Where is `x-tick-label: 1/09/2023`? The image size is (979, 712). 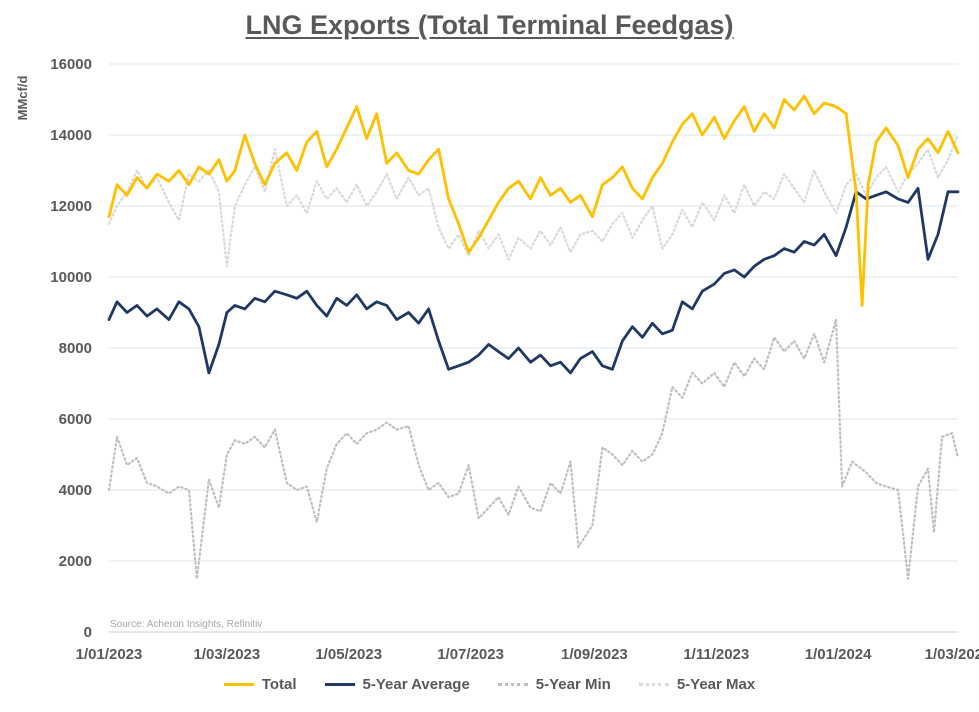
x-tick-label: 1/09/2023 is located at coordinates (594, 654).